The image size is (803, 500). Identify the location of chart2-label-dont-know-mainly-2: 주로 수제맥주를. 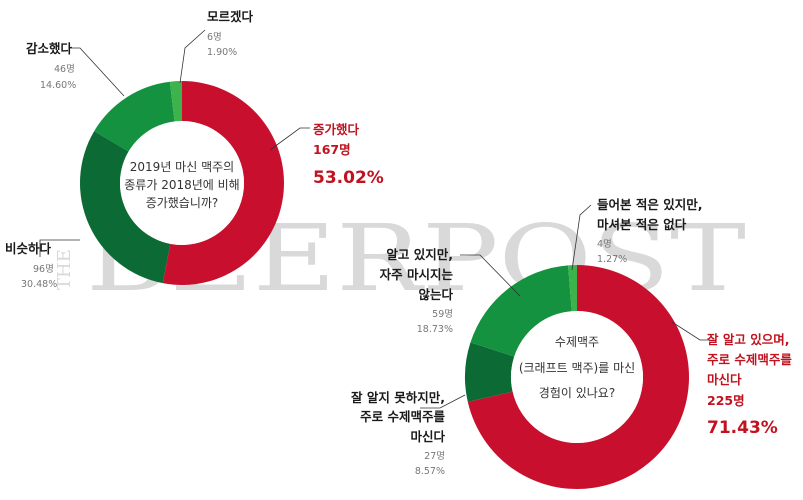
(402, 416).